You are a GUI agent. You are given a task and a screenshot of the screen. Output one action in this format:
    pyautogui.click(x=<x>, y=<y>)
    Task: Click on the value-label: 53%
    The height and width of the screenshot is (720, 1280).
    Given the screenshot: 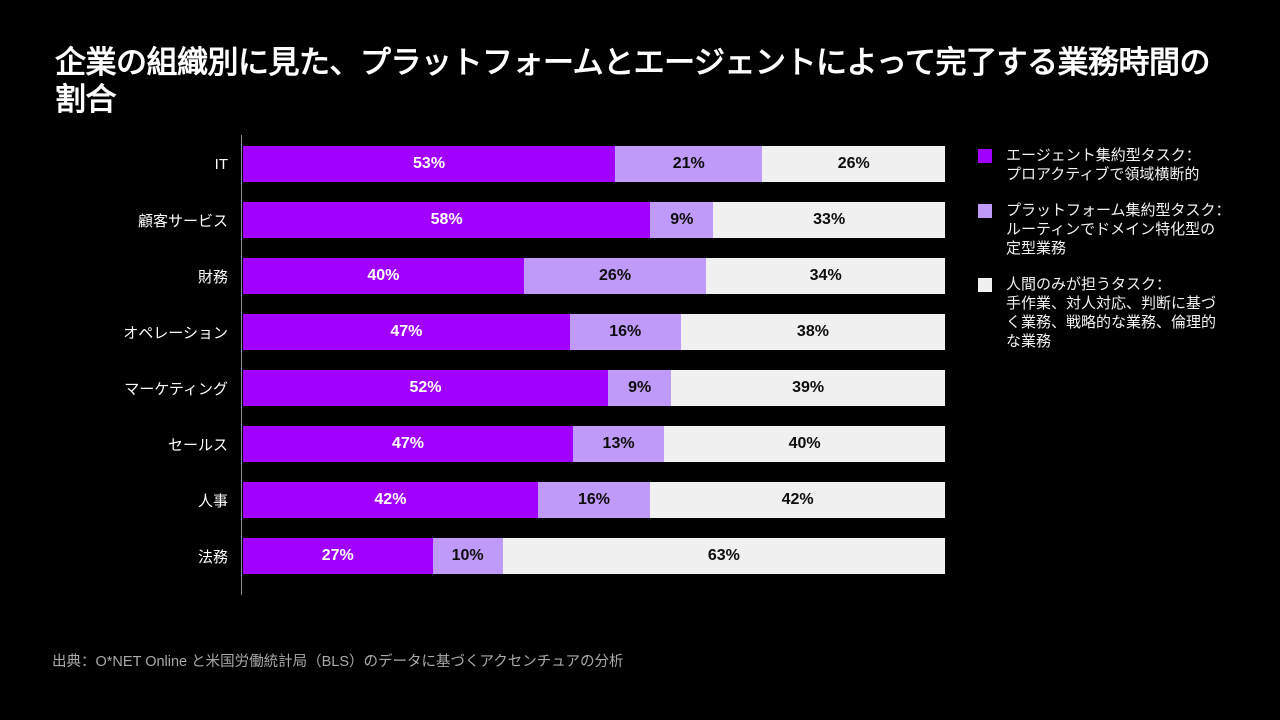 What is the action you would take?
    pyautogui.click(x=429, y=163)
    